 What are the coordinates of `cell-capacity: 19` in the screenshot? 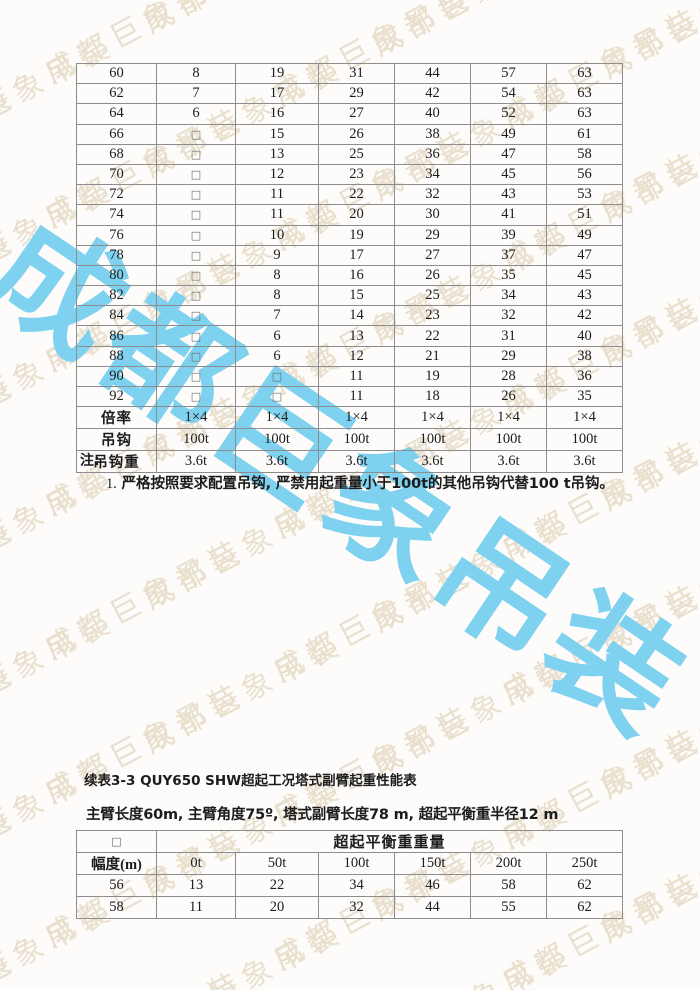 It's located at (432, 376).